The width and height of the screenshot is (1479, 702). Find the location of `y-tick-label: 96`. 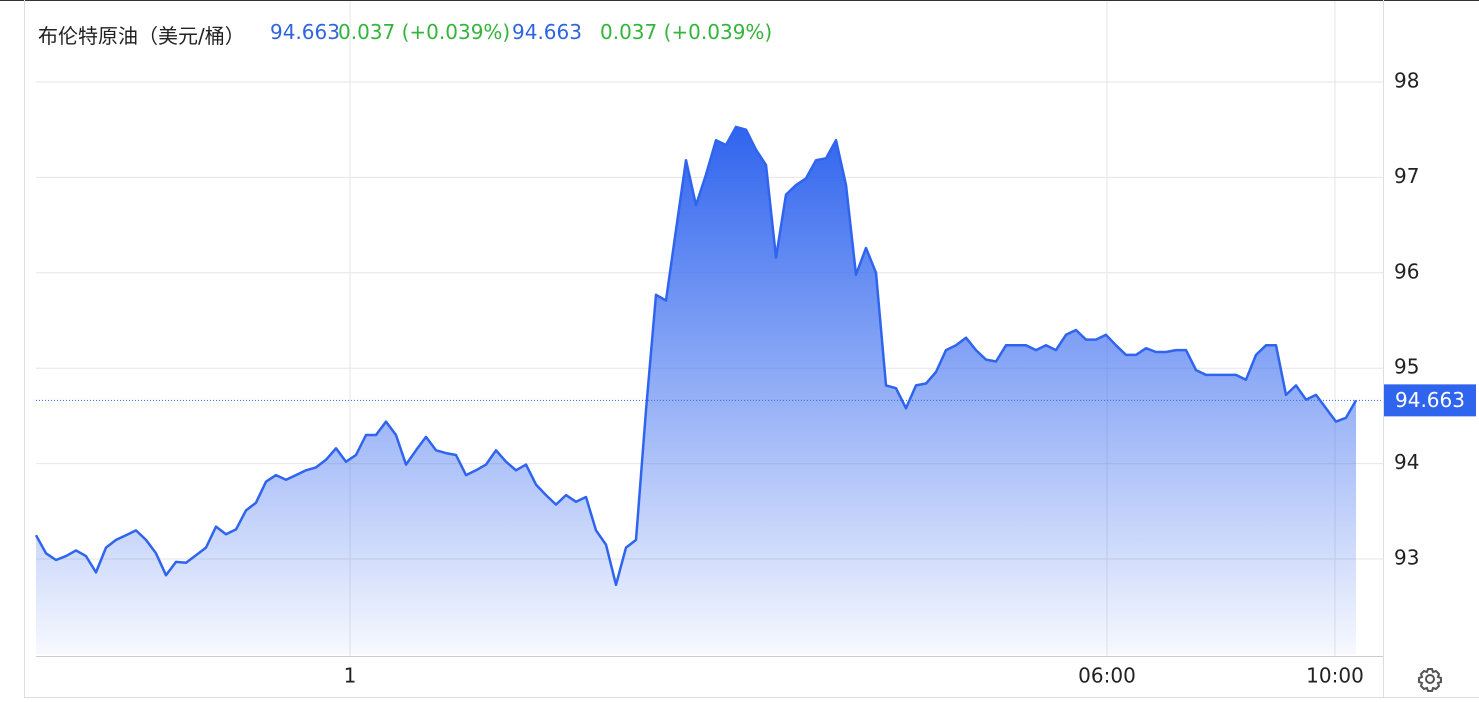

y-tick-label: 96 is located at coordinates (1406, 271).